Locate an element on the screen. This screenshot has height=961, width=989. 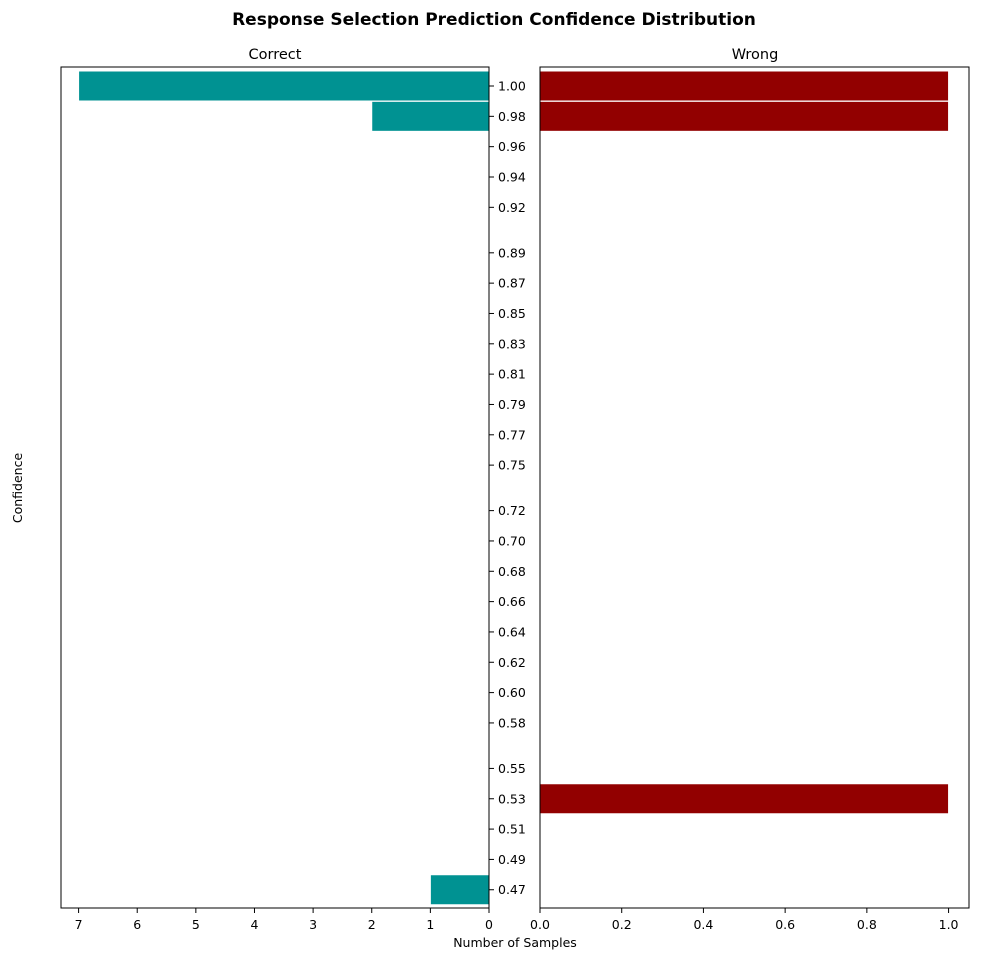
y-tick-label: 1.00 is located at coordinates (512, 86).